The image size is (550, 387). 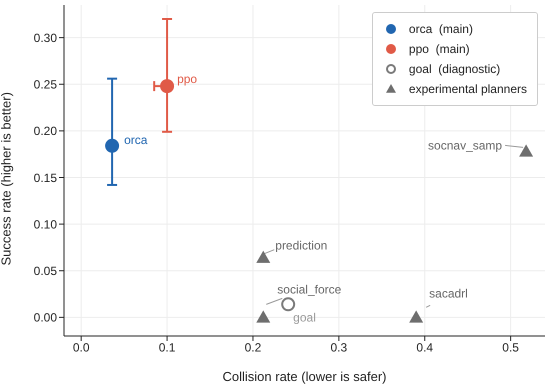 I want to click on y-tick-label: 0.05, so click(x=46, y=271).